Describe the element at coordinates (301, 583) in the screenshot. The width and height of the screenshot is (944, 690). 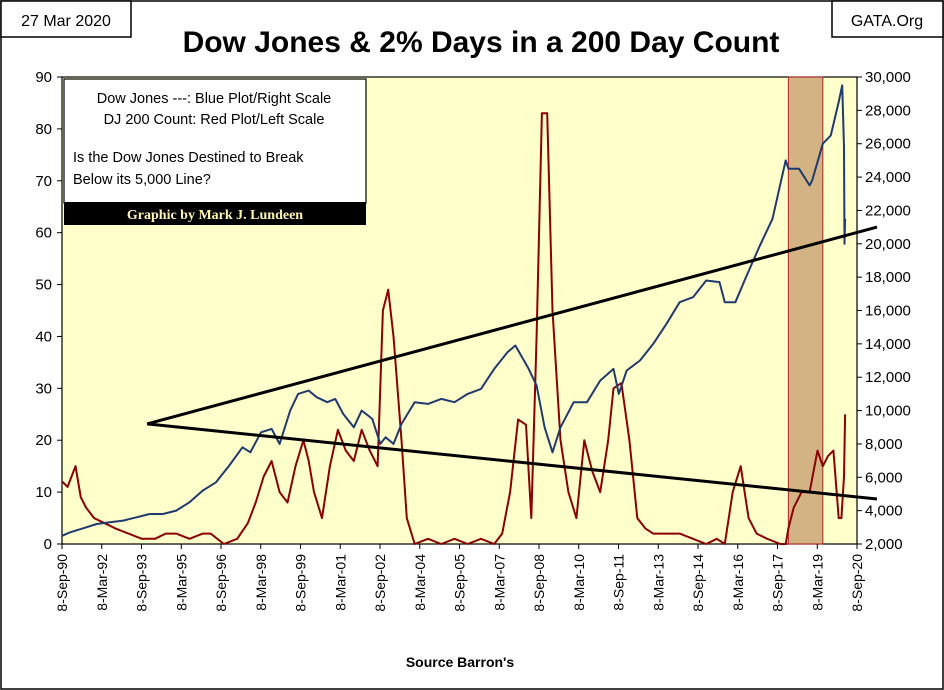
I see `x-tick-label: 8-Sep-99` at that location.